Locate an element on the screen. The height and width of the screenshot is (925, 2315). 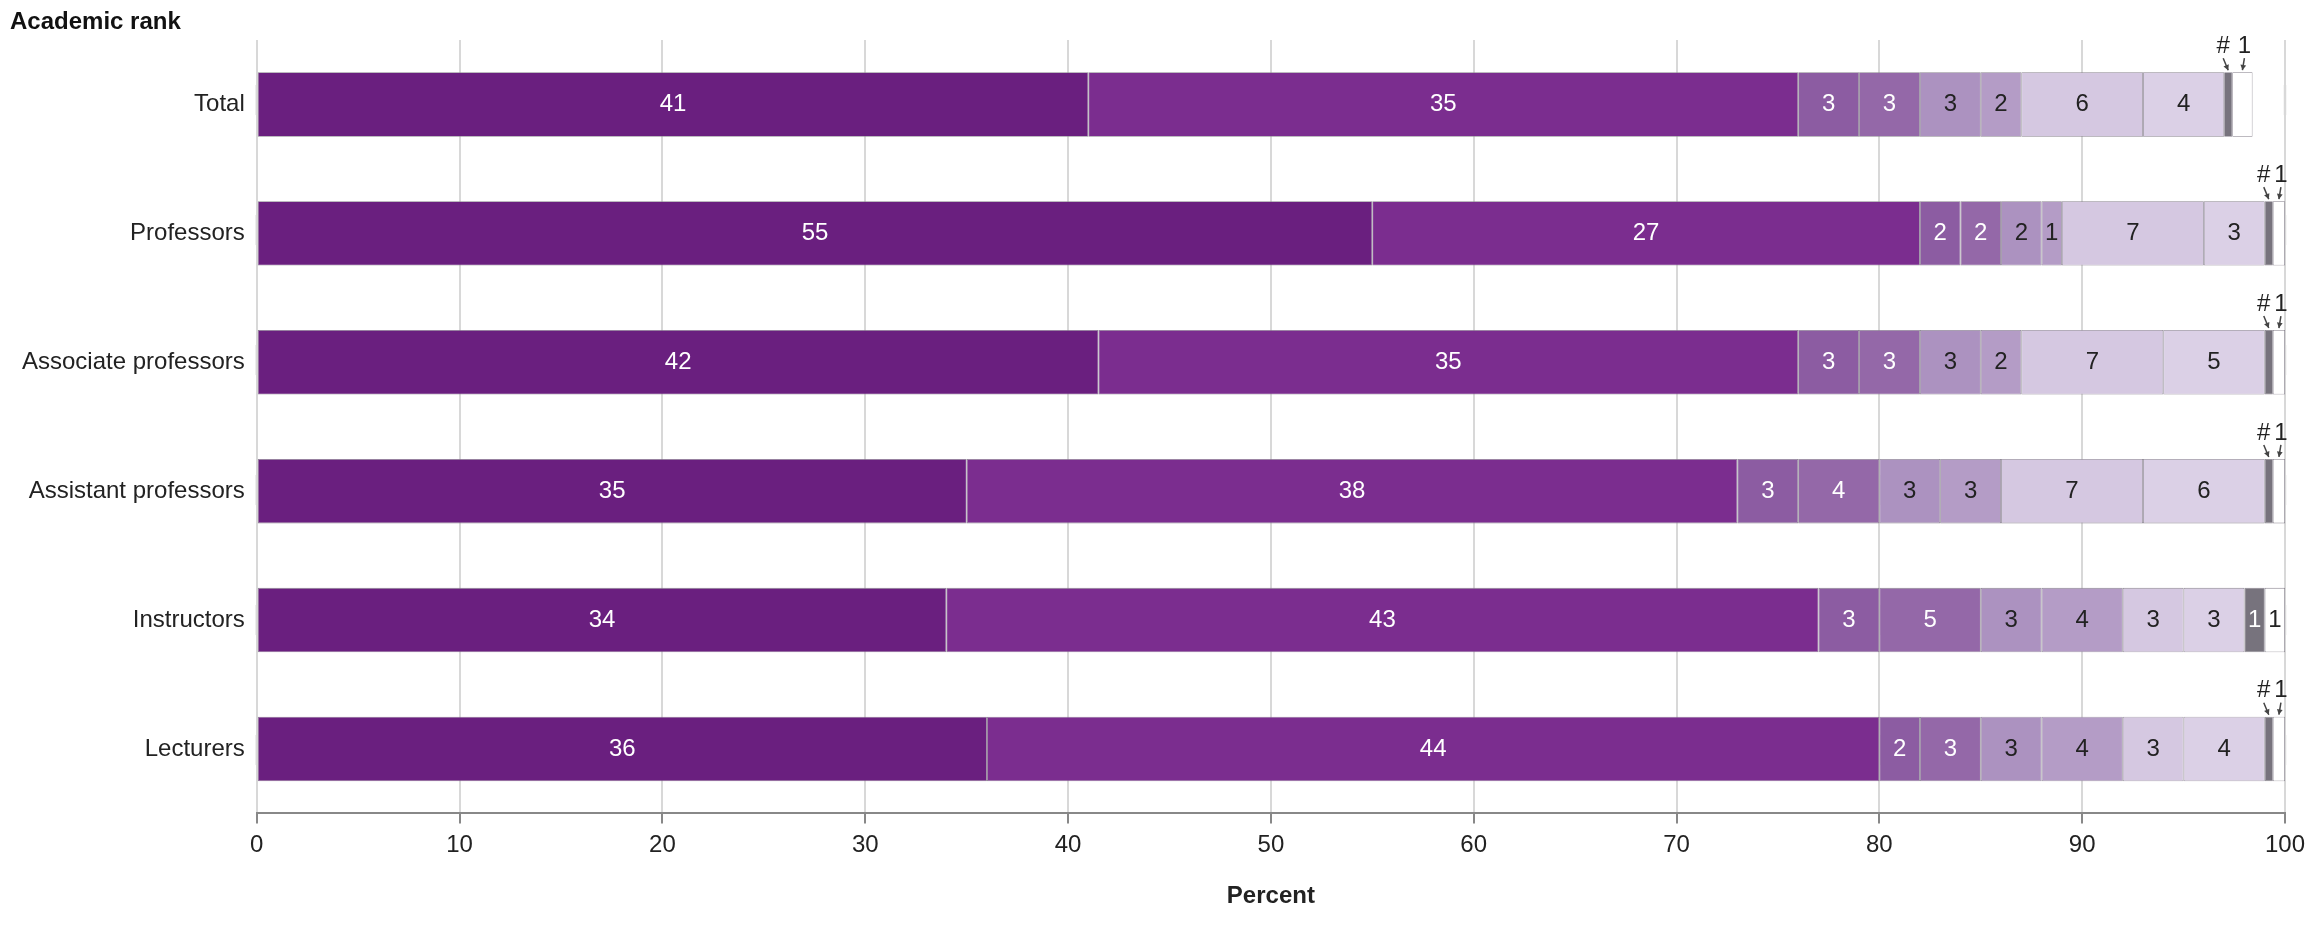
y-tick-label: Total is located at coordinates (219, 103).